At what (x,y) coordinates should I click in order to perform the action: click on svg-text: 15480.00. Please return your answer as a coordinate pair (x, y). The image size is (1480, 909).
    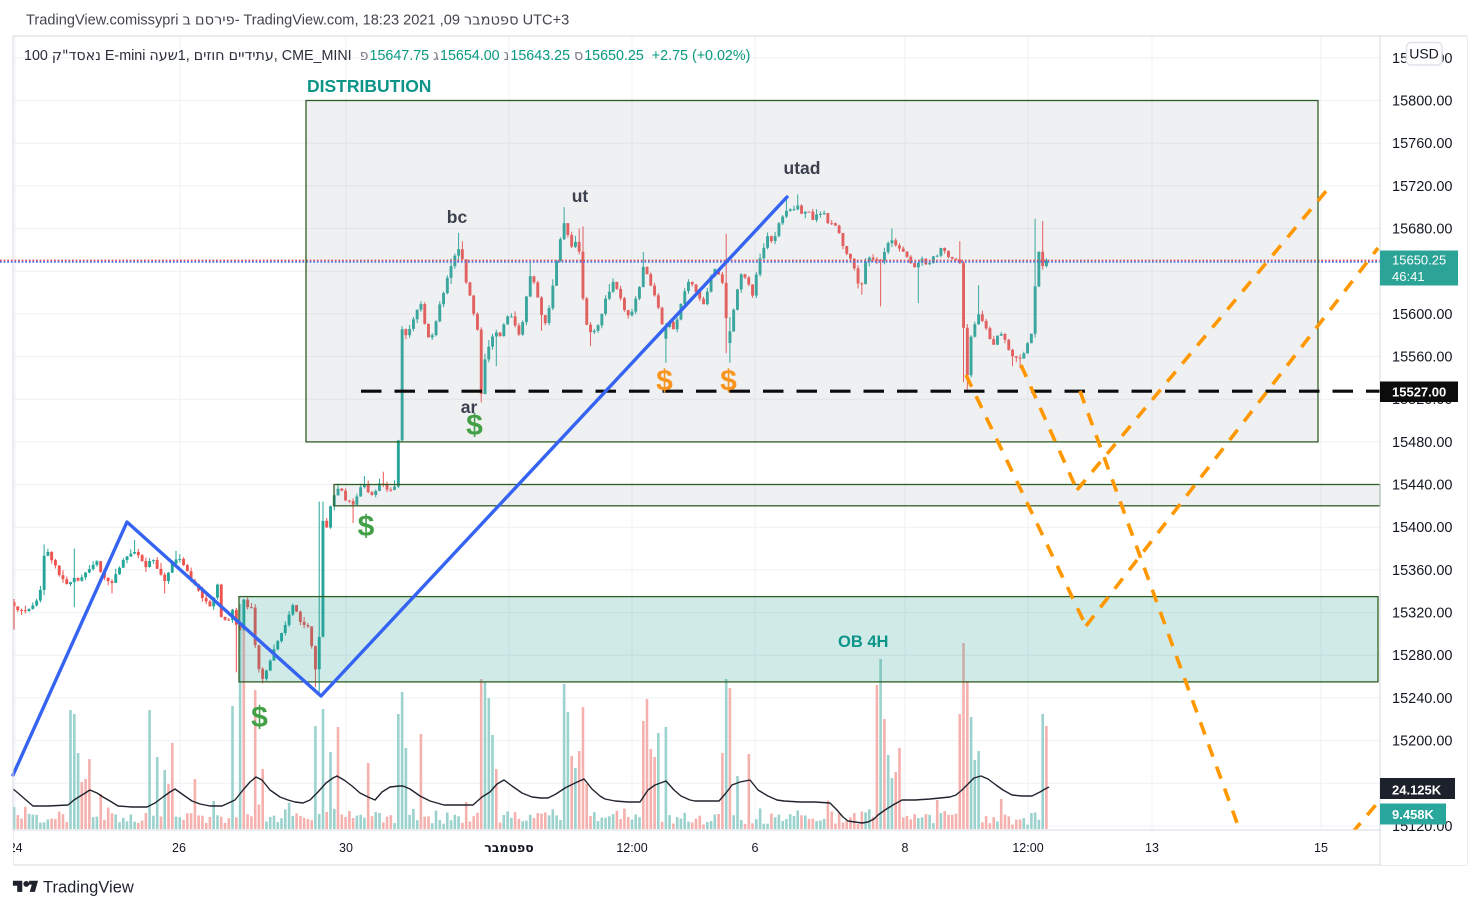
    Looking at the image, I should click on (1422, 443).